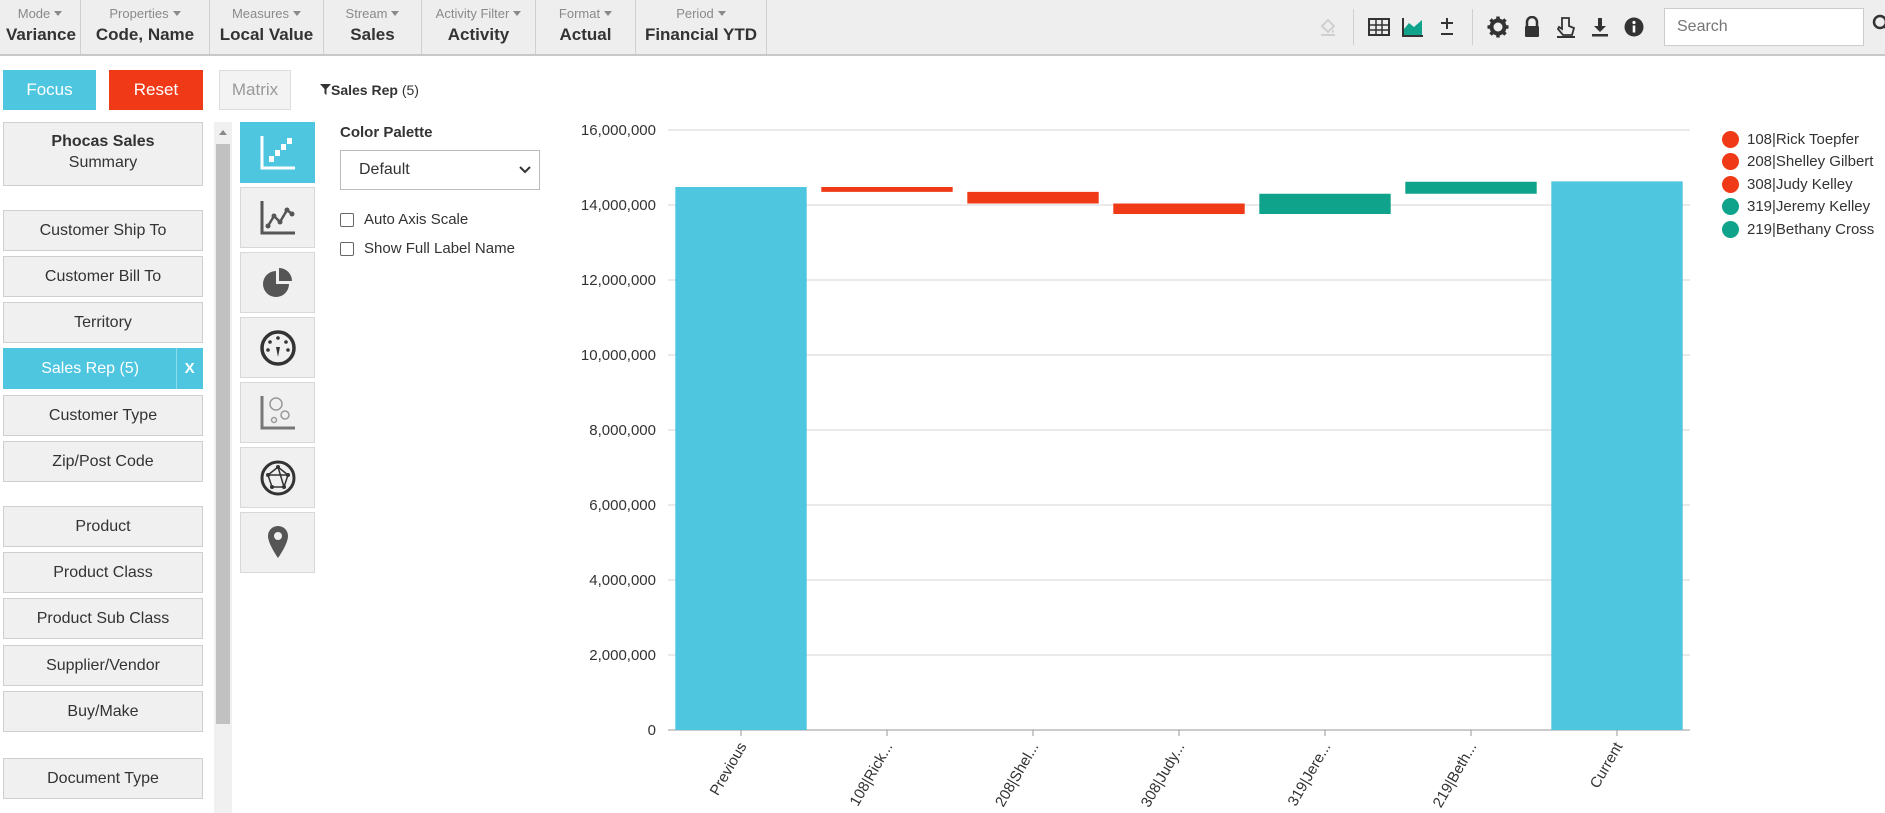 This screenshot has width=1885, height=813. What do you see at coordinates (156, 90) in the screenshot?
I see `reset-button: Reset` at bounding box center [156, 90].